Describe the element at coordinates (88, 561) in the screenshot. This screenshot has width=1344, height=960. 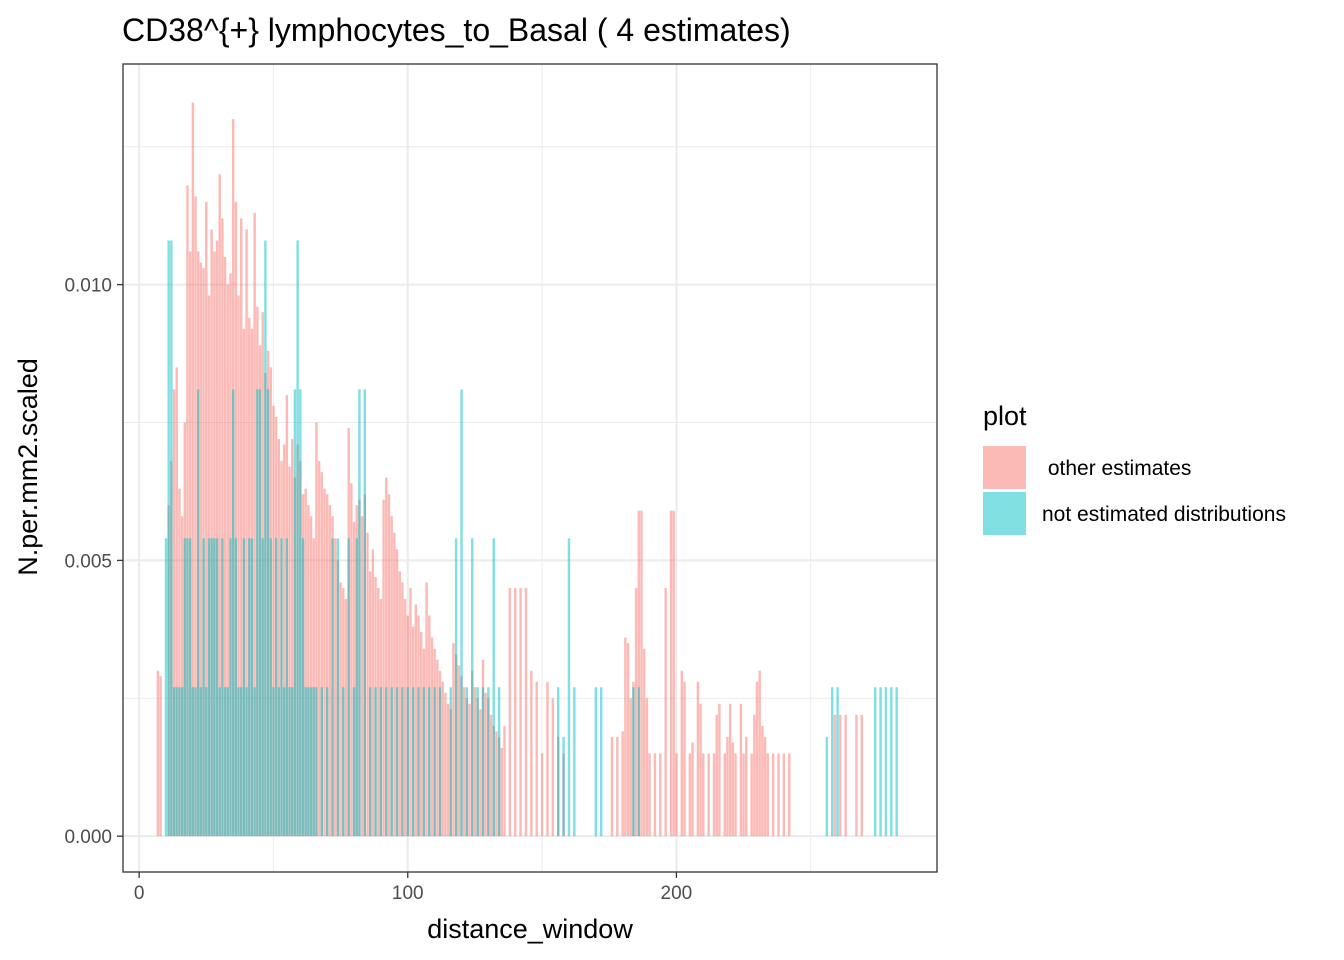
I see `y-tick-label: 0.005` at that location.